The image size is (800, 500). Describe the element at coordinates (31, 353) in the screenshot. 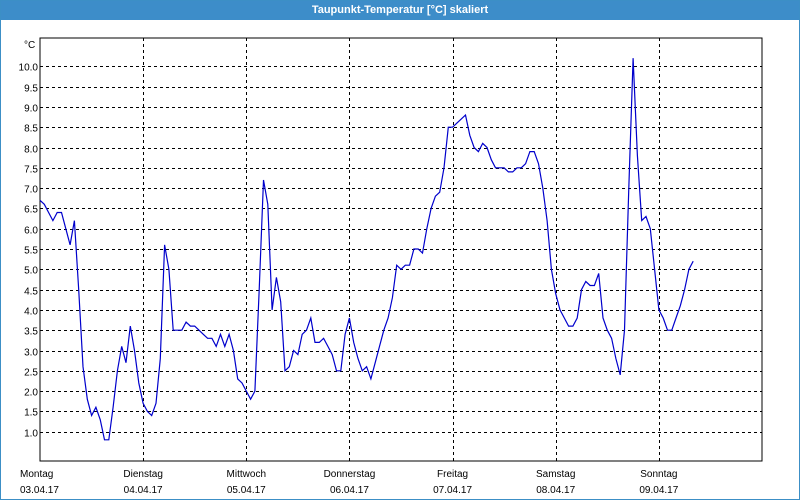

I see `y-tick-label: 3.0` at that location.